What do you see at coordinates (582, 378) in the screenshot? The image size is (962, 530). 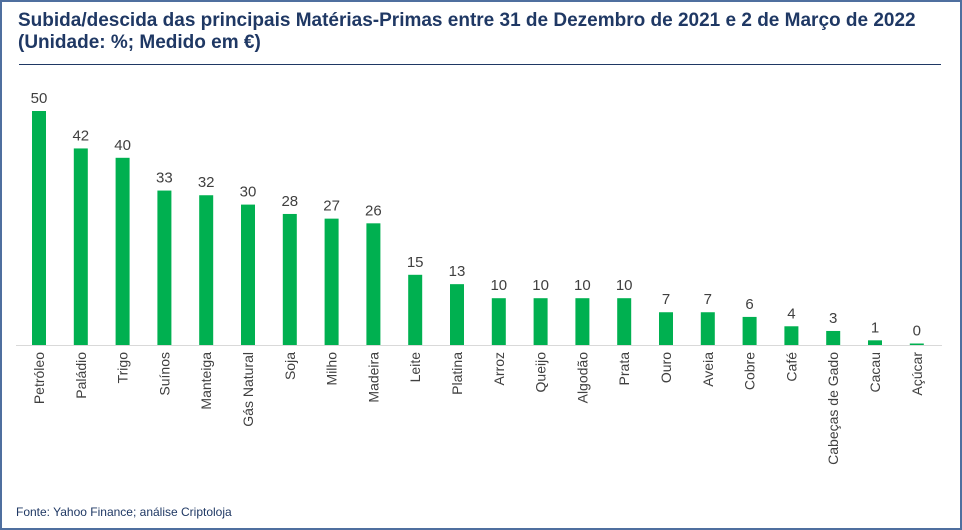 I see `category-label: Algodão` at bounding box center [582, 378].